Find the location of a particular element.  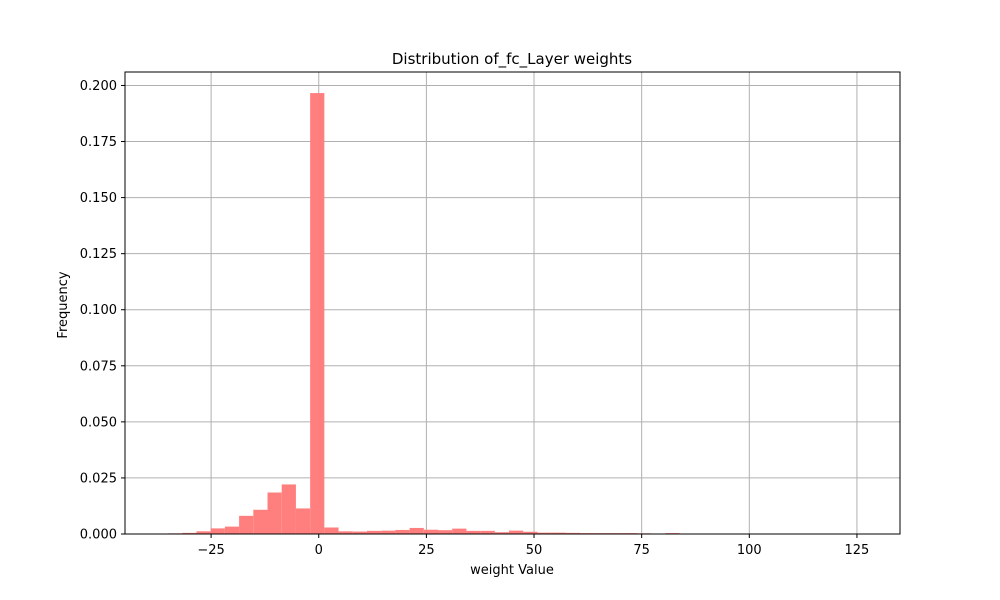

y-tick-label: 0.075 is located at coordinates (98, 366).